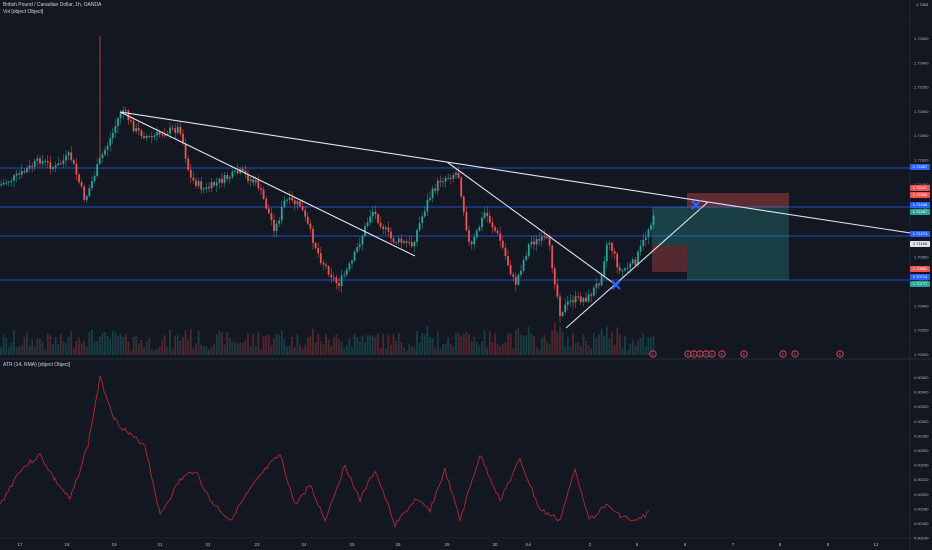 The height and width of the screenshot is (550, 932). What do you see at coordinates (921, 538) in the screenshot?
I see `atr-axis-label: 0.00140` at bounding box center [921, 538].